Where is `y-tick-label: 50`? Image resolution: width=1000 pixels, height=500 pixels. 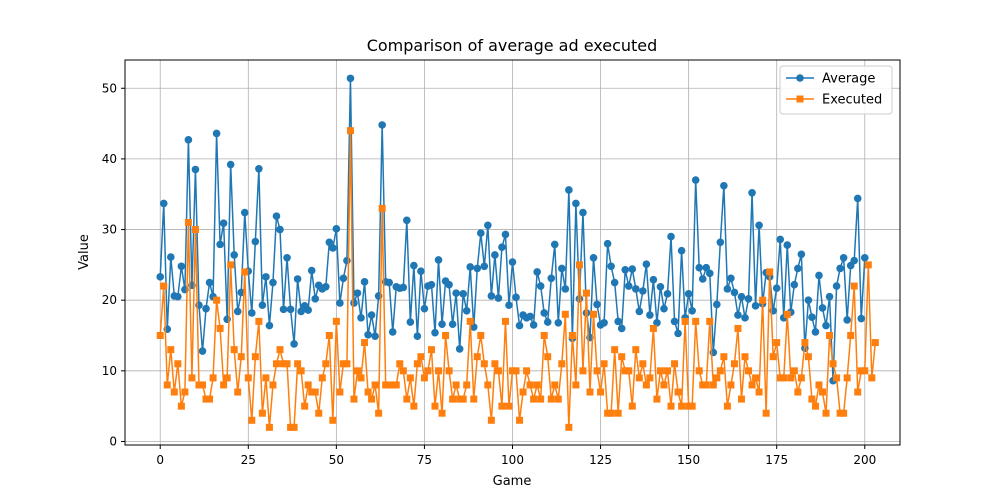
y-tick-label: 50 is located at coordinates (109, 88).